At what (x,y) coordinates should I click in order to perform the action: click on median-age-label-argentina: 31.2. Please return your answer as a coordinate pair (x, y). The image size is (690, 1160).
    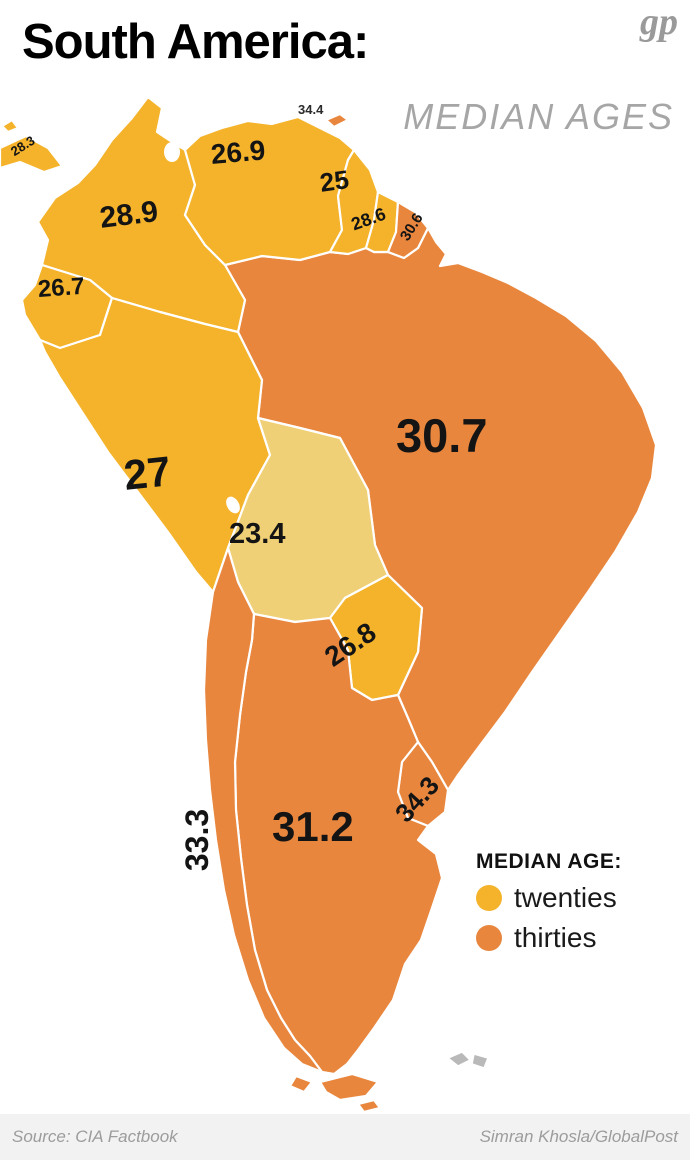
    Looking at the image, I should click on (313, 826).